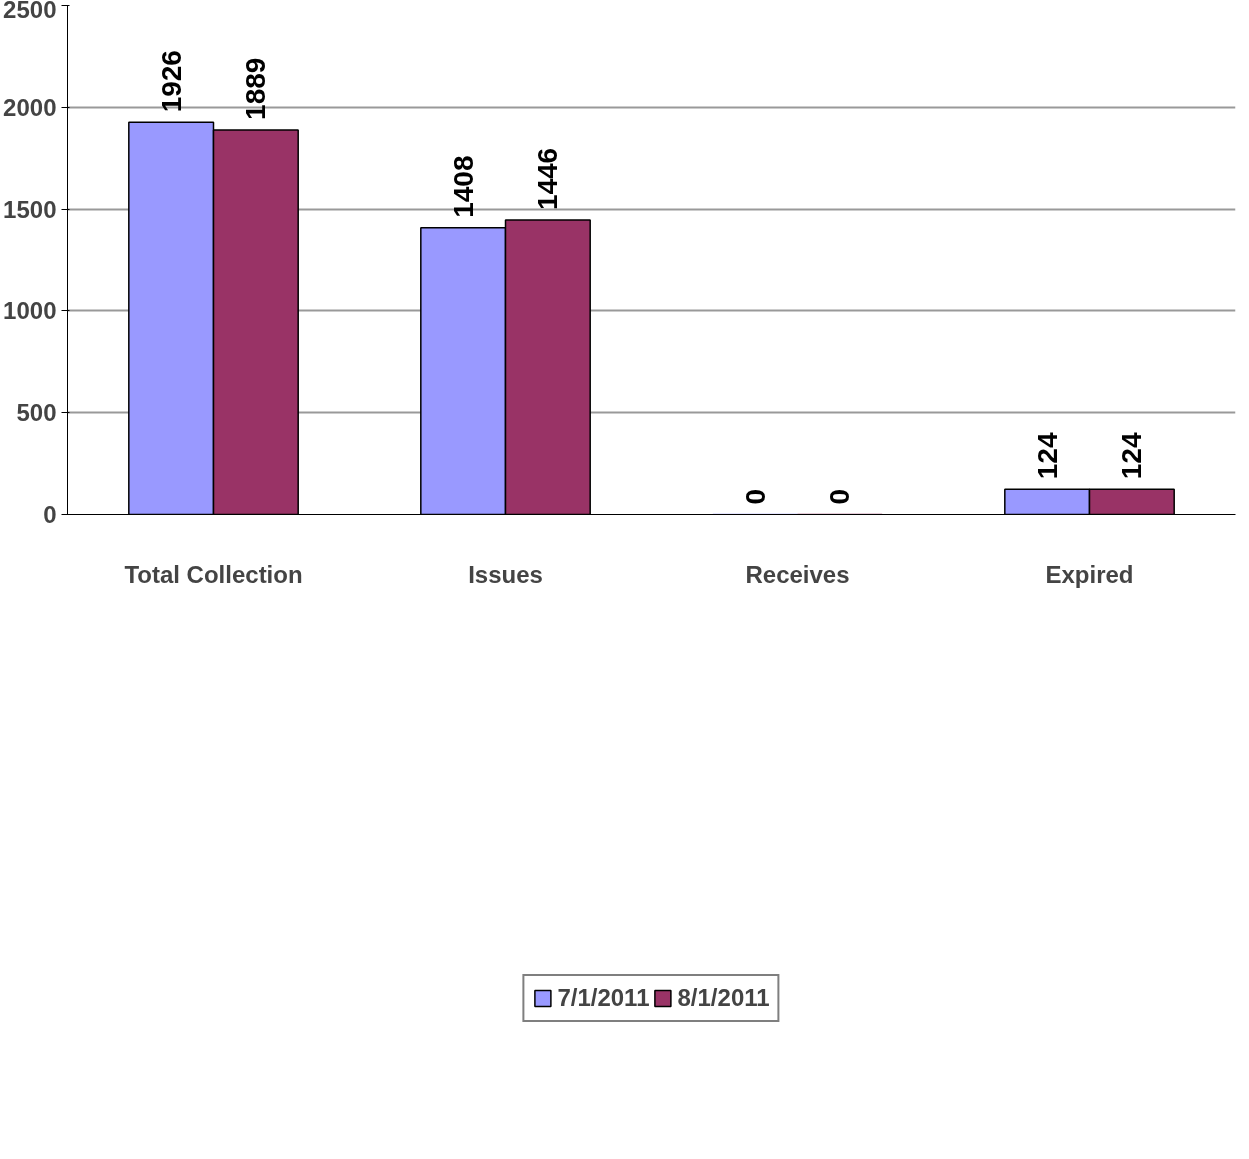 The image size is (1249, 1159). Describe the element at coordinates (603, 998) in the screenshot. I see `legend-label: 7/1/2011` at that location.